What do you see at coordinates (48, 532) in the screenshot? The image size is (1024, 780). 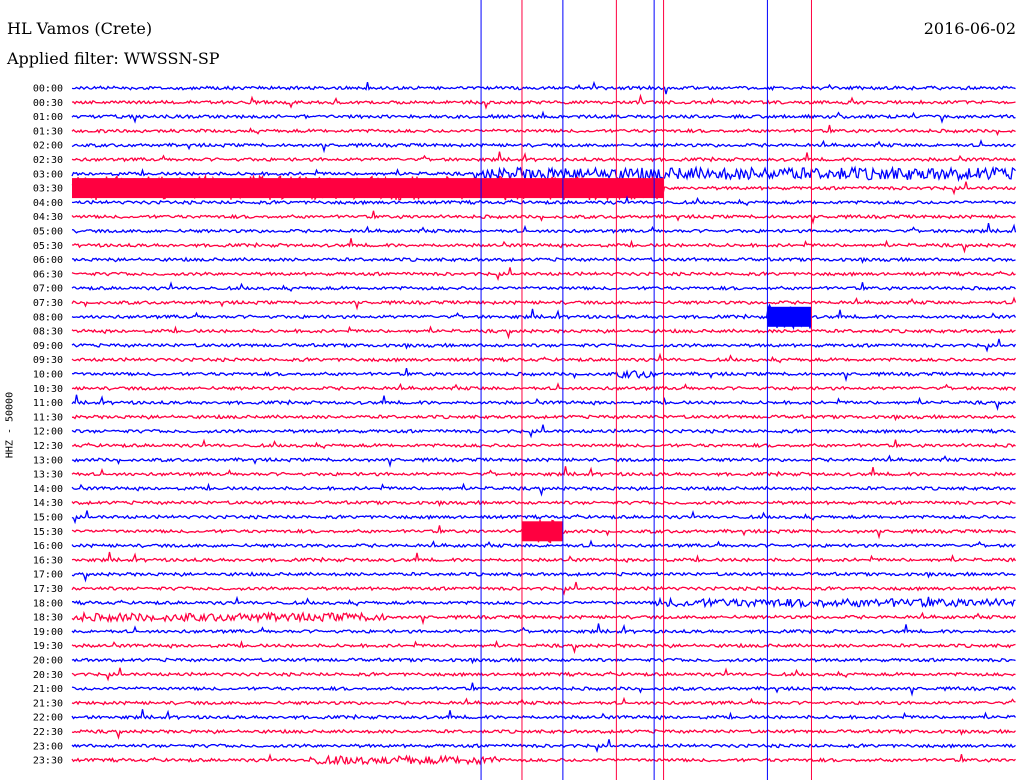 I see `row-label: 15:30` at bounding box center [48, 532].